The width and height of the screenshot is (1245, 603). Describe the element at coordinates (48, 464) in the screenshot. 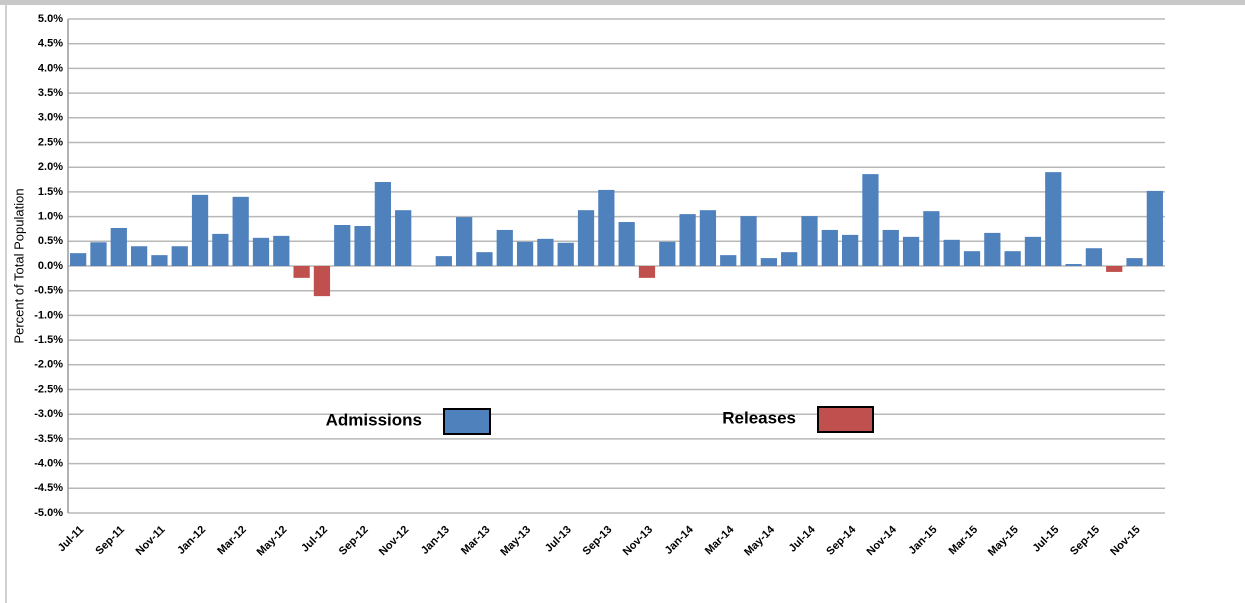

I see `y-tick-label: -4.0%` at that location.